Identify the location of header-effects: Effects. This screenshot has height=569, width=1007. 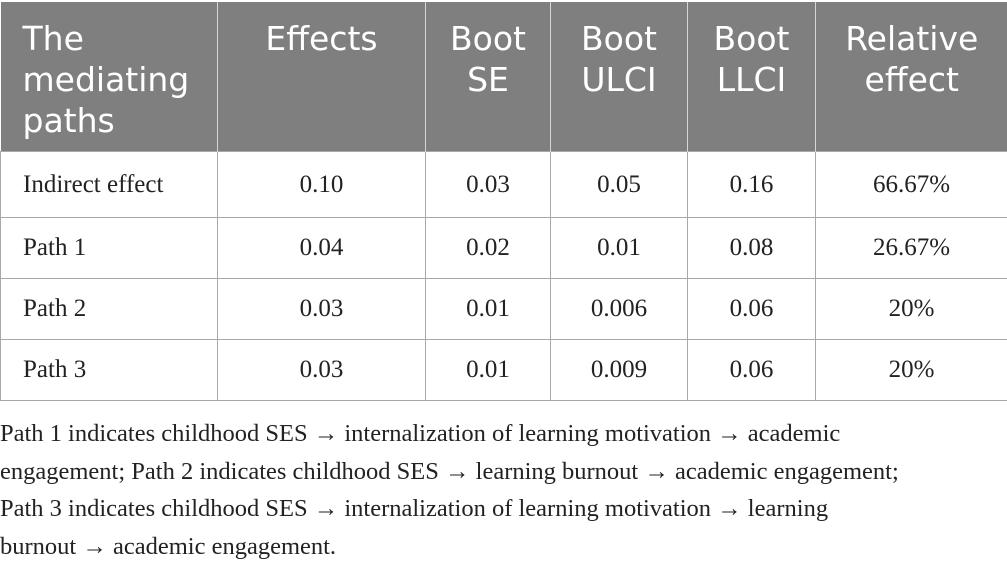
(321, 77).